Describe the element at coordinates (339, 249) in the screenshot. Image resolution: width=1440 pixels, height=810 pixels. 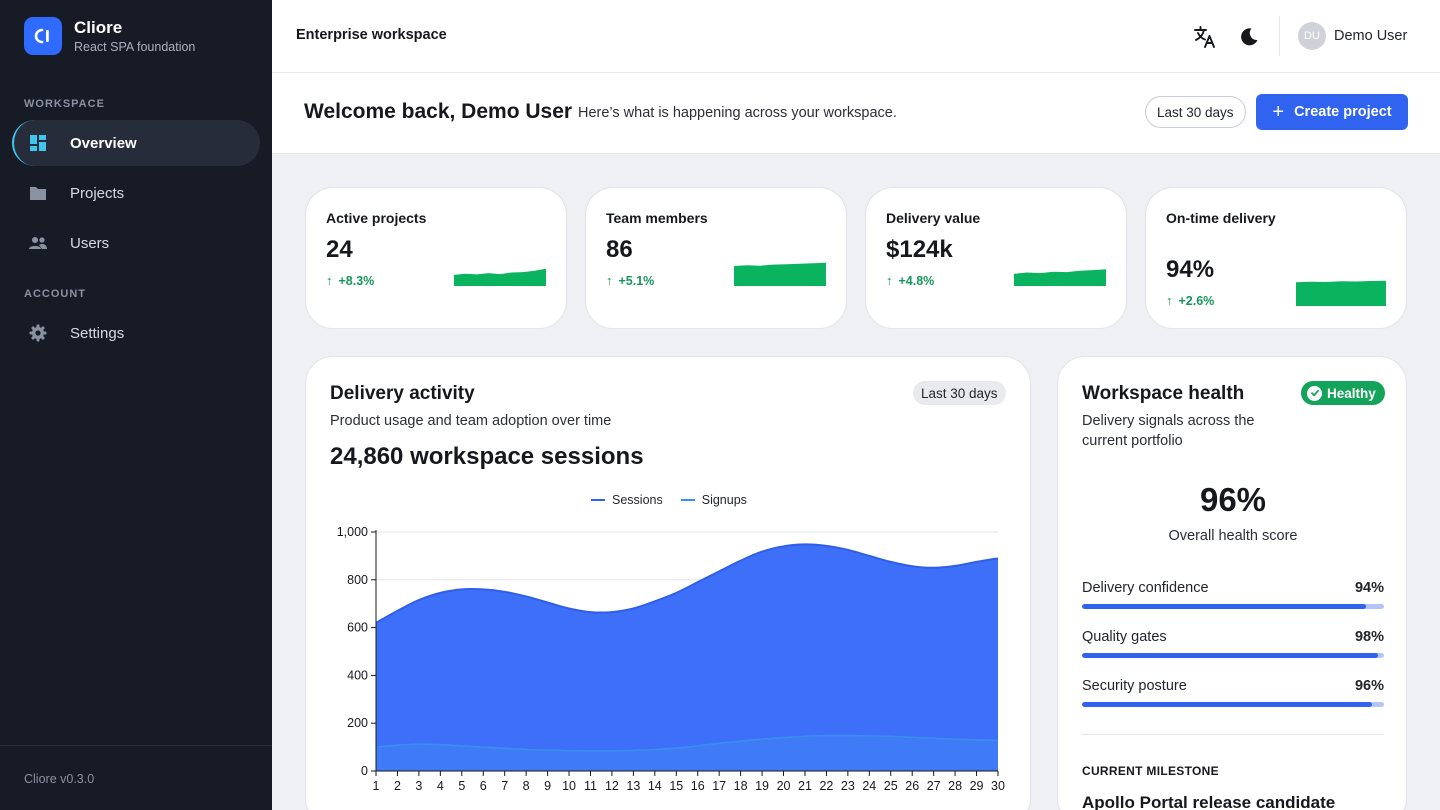
I see `kpi-value: 24` at that location.